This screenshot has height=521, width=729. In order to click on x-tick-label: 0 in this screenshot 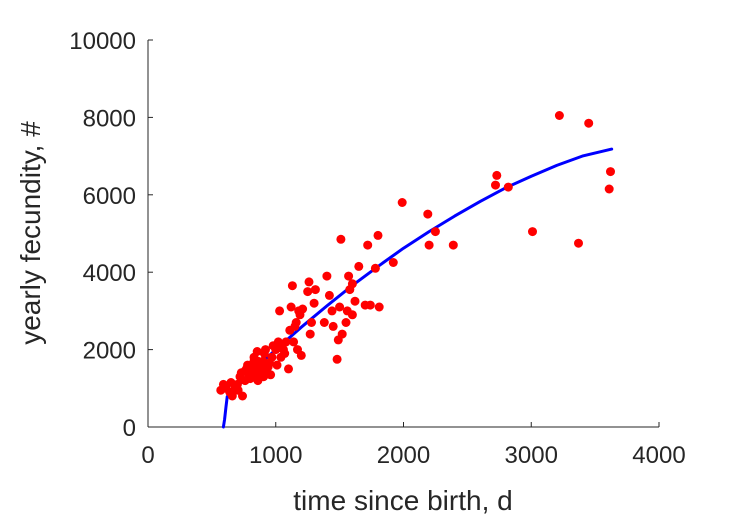, I will do `click(147, 455)`.